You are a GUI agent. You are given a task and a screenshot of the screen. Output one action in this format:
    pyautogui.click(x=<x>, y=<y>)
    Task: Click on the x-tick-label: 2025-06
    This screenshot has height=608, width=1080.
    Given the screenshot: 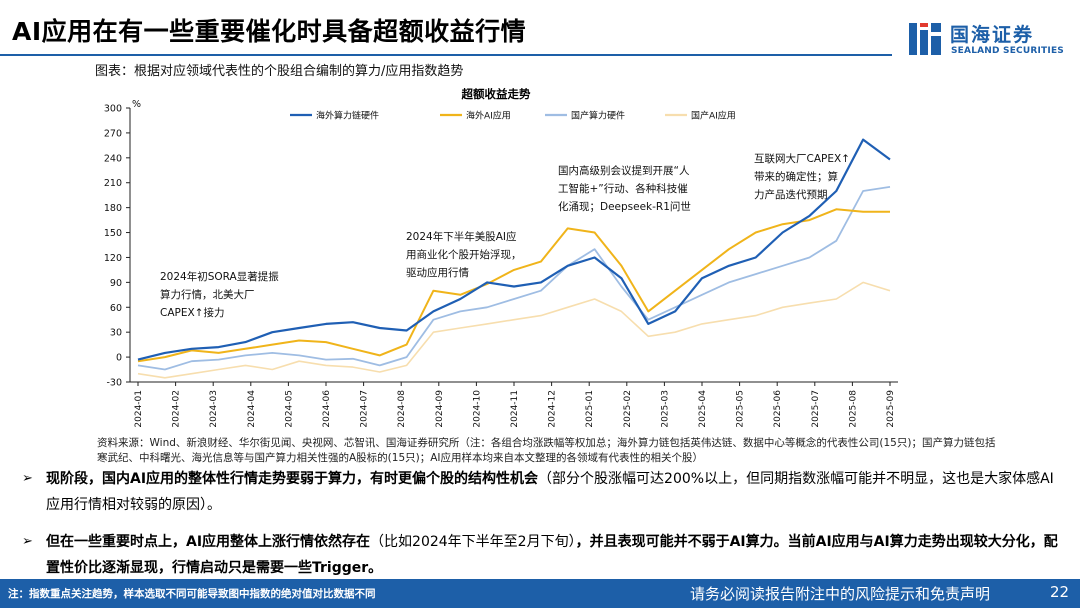 What is the action you would take?
    pyautogui.click(x=778, y=409)
    